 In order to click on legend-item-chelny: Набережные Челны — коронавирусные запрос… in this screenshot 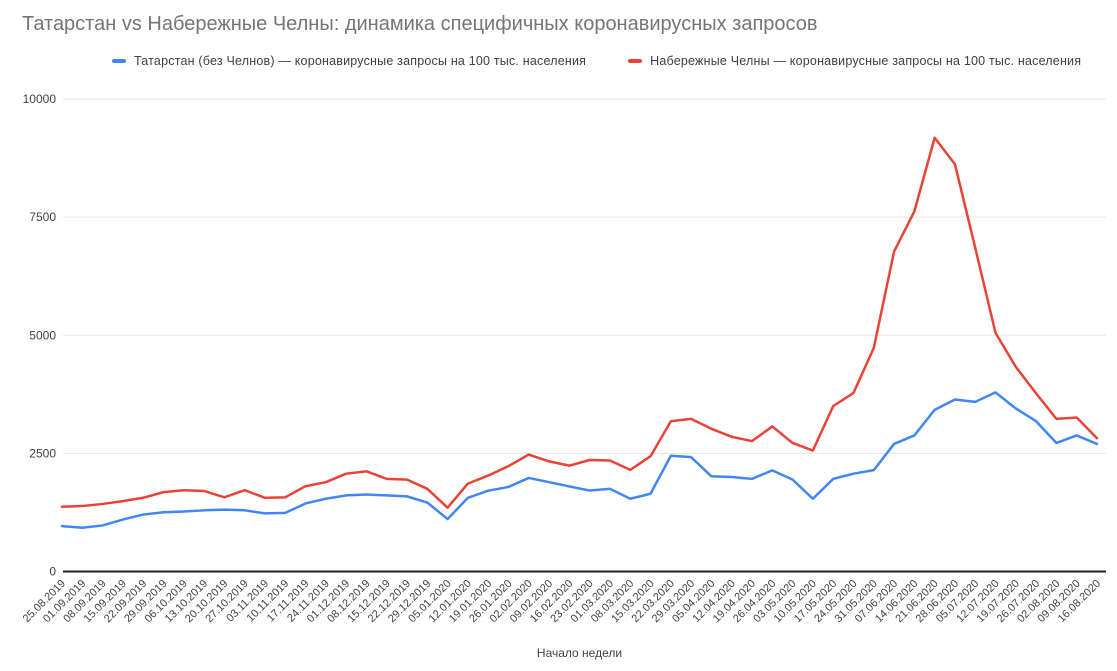, I will do `click(854, 61)`.